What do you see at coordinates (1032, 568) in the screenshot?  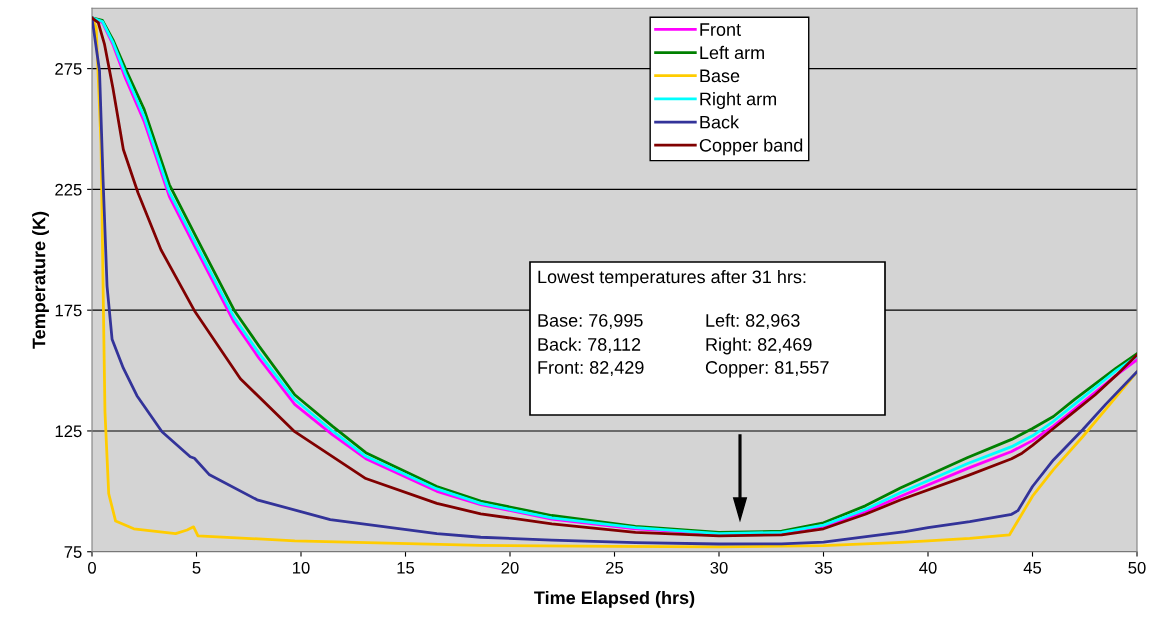 I see `x-tick-label: 45` at bounding box center [1032, 568].